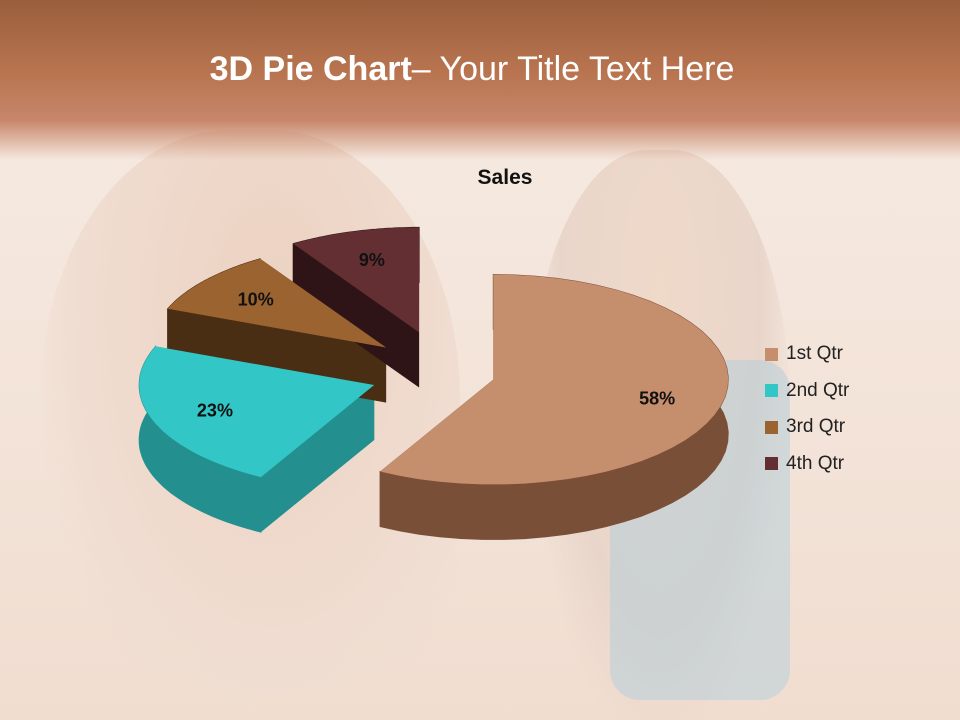  What do you see at coordinates (815, 354) in the screenshot?
I see `legend-label: 1st Qtr` at bounding box center [815, 354].